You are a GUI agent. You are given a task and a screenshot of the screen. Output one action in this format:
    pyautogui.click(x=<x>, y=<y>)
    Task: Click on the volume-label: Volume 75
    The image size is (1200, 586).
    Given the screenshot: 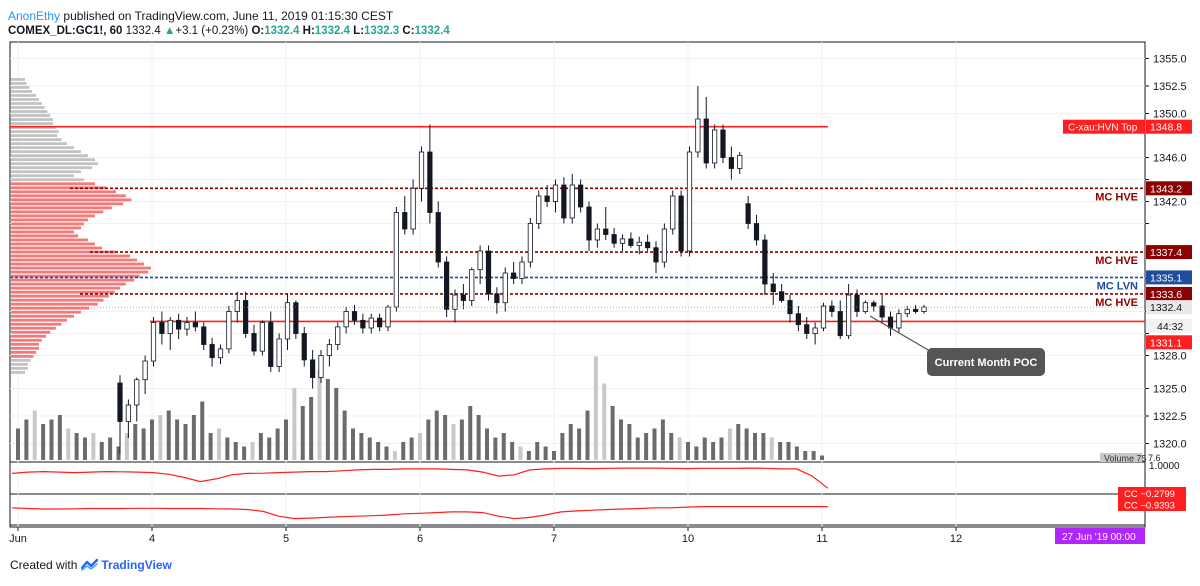 What is the action you would take?
    pyautogui.click(x=1125, y=459)
    